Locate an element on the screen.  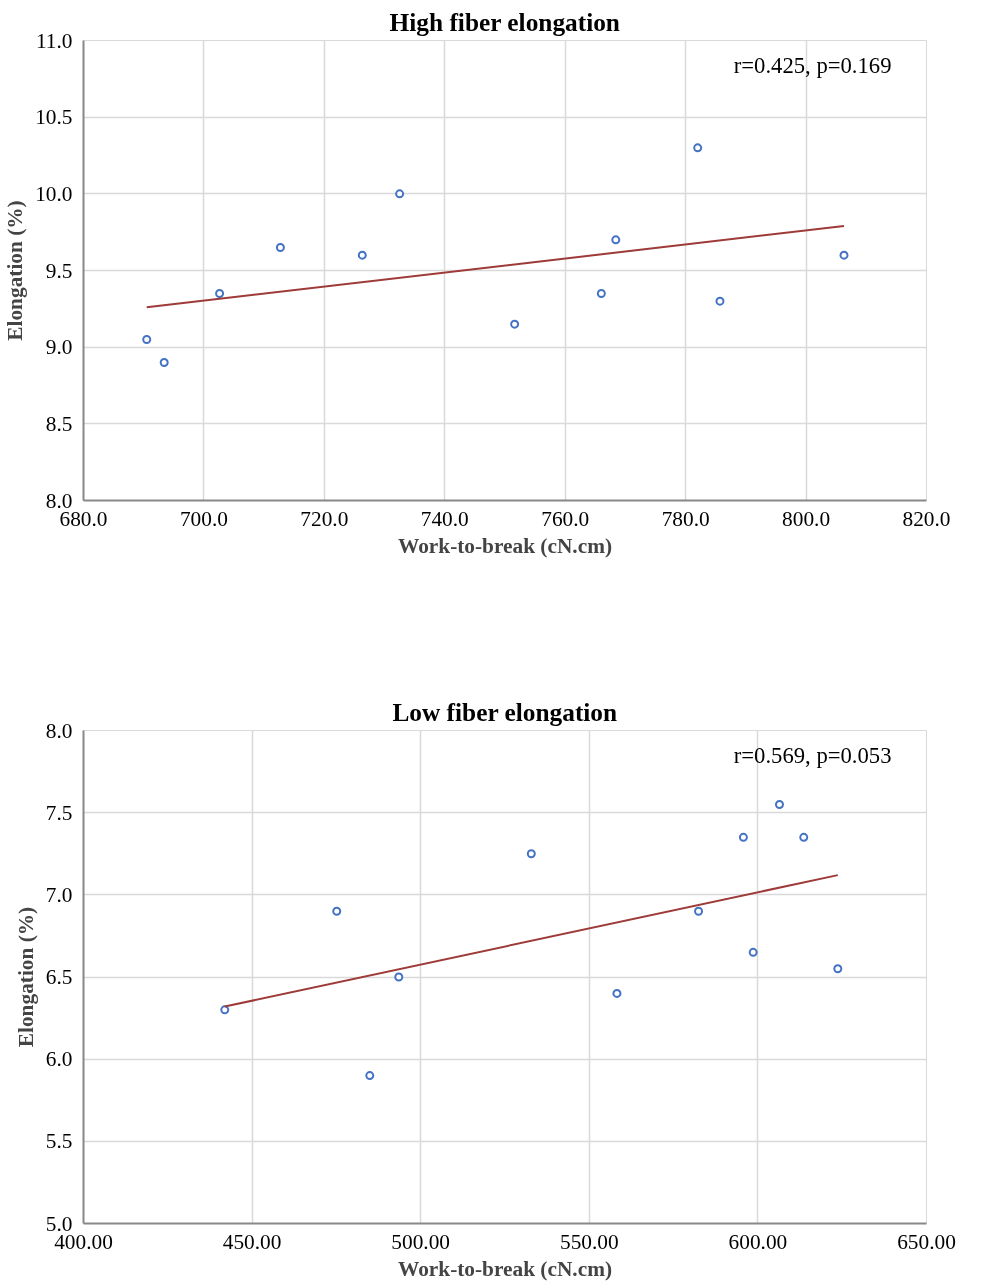
y-tick-label: 10.5 is located at coordinates (54, 117).